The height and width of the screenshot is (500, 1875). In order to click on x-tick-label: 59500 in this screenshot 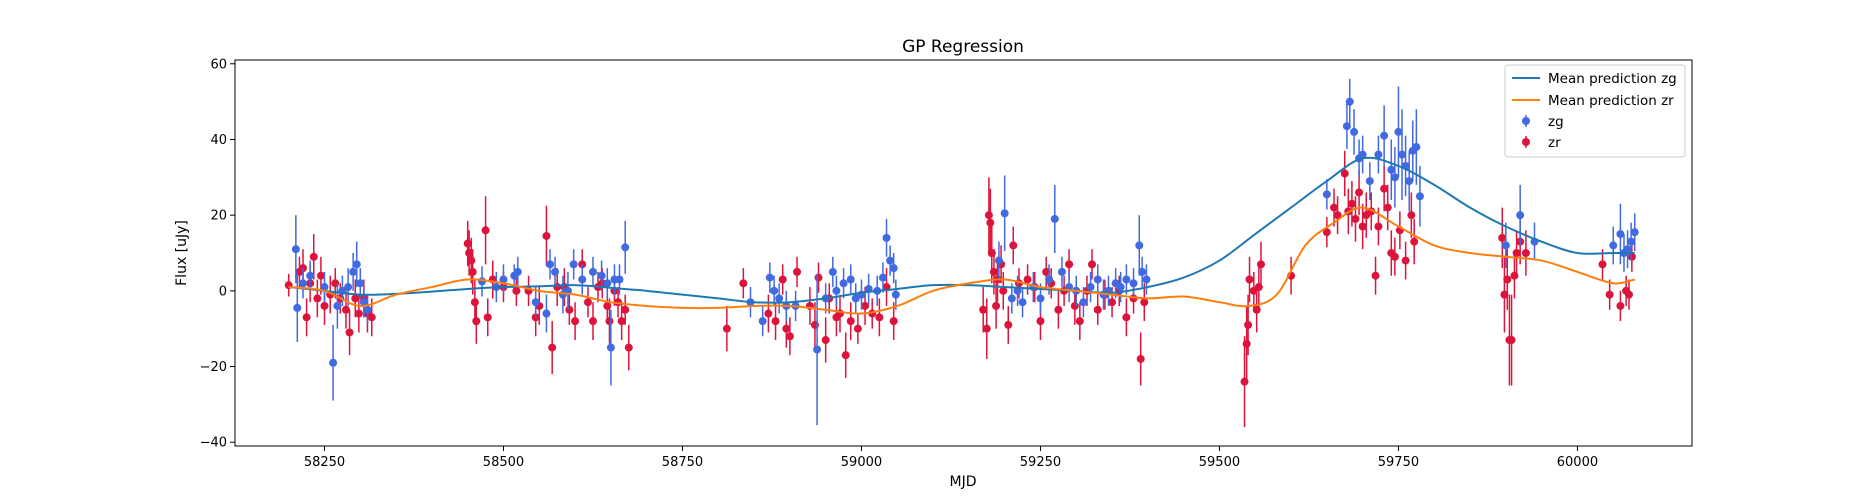, I will do `click(1219, 462)`.